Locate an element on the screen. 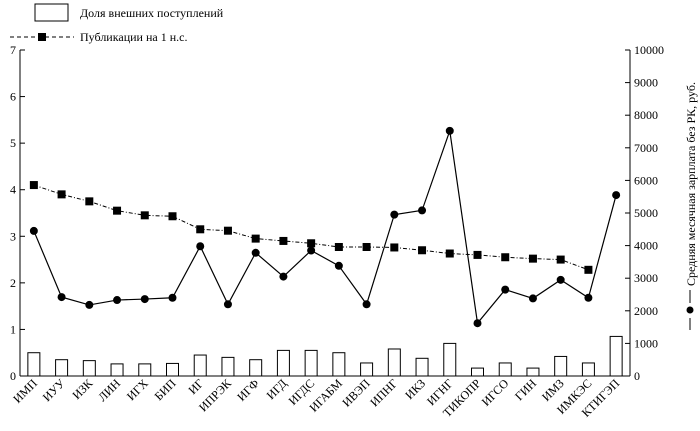  right-label-marker is located at coordinates (690, 310).